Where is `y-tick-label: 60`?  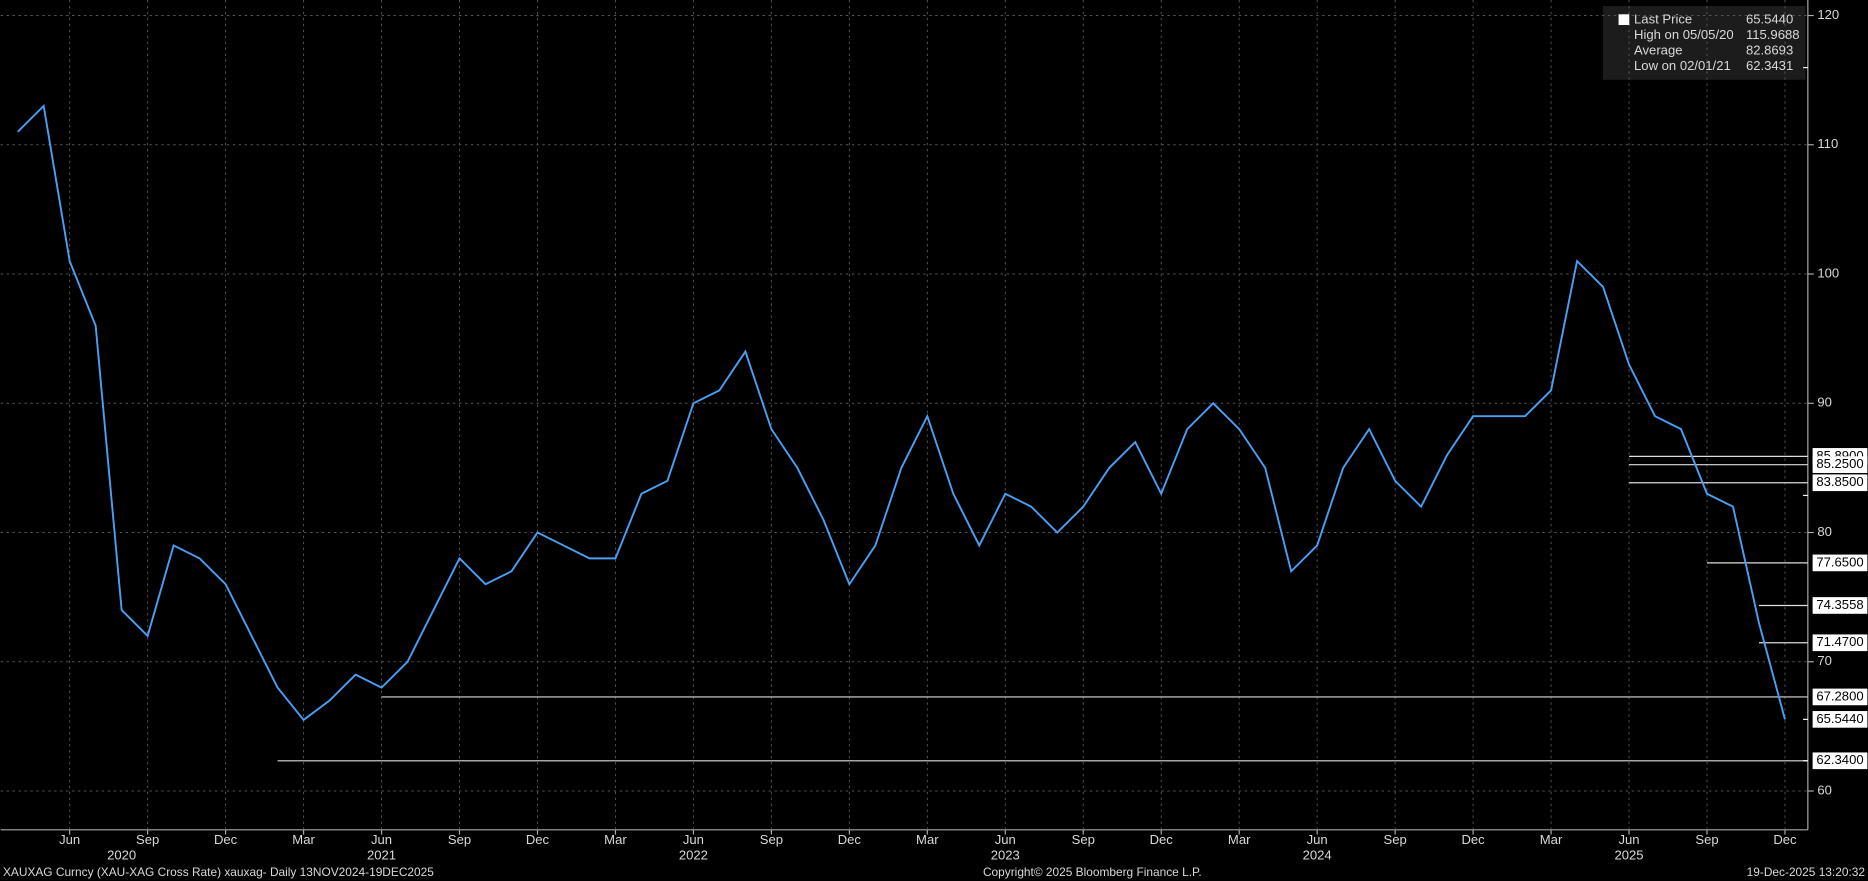 y-tick-label: 60 is located at coordinates (1824, 789).